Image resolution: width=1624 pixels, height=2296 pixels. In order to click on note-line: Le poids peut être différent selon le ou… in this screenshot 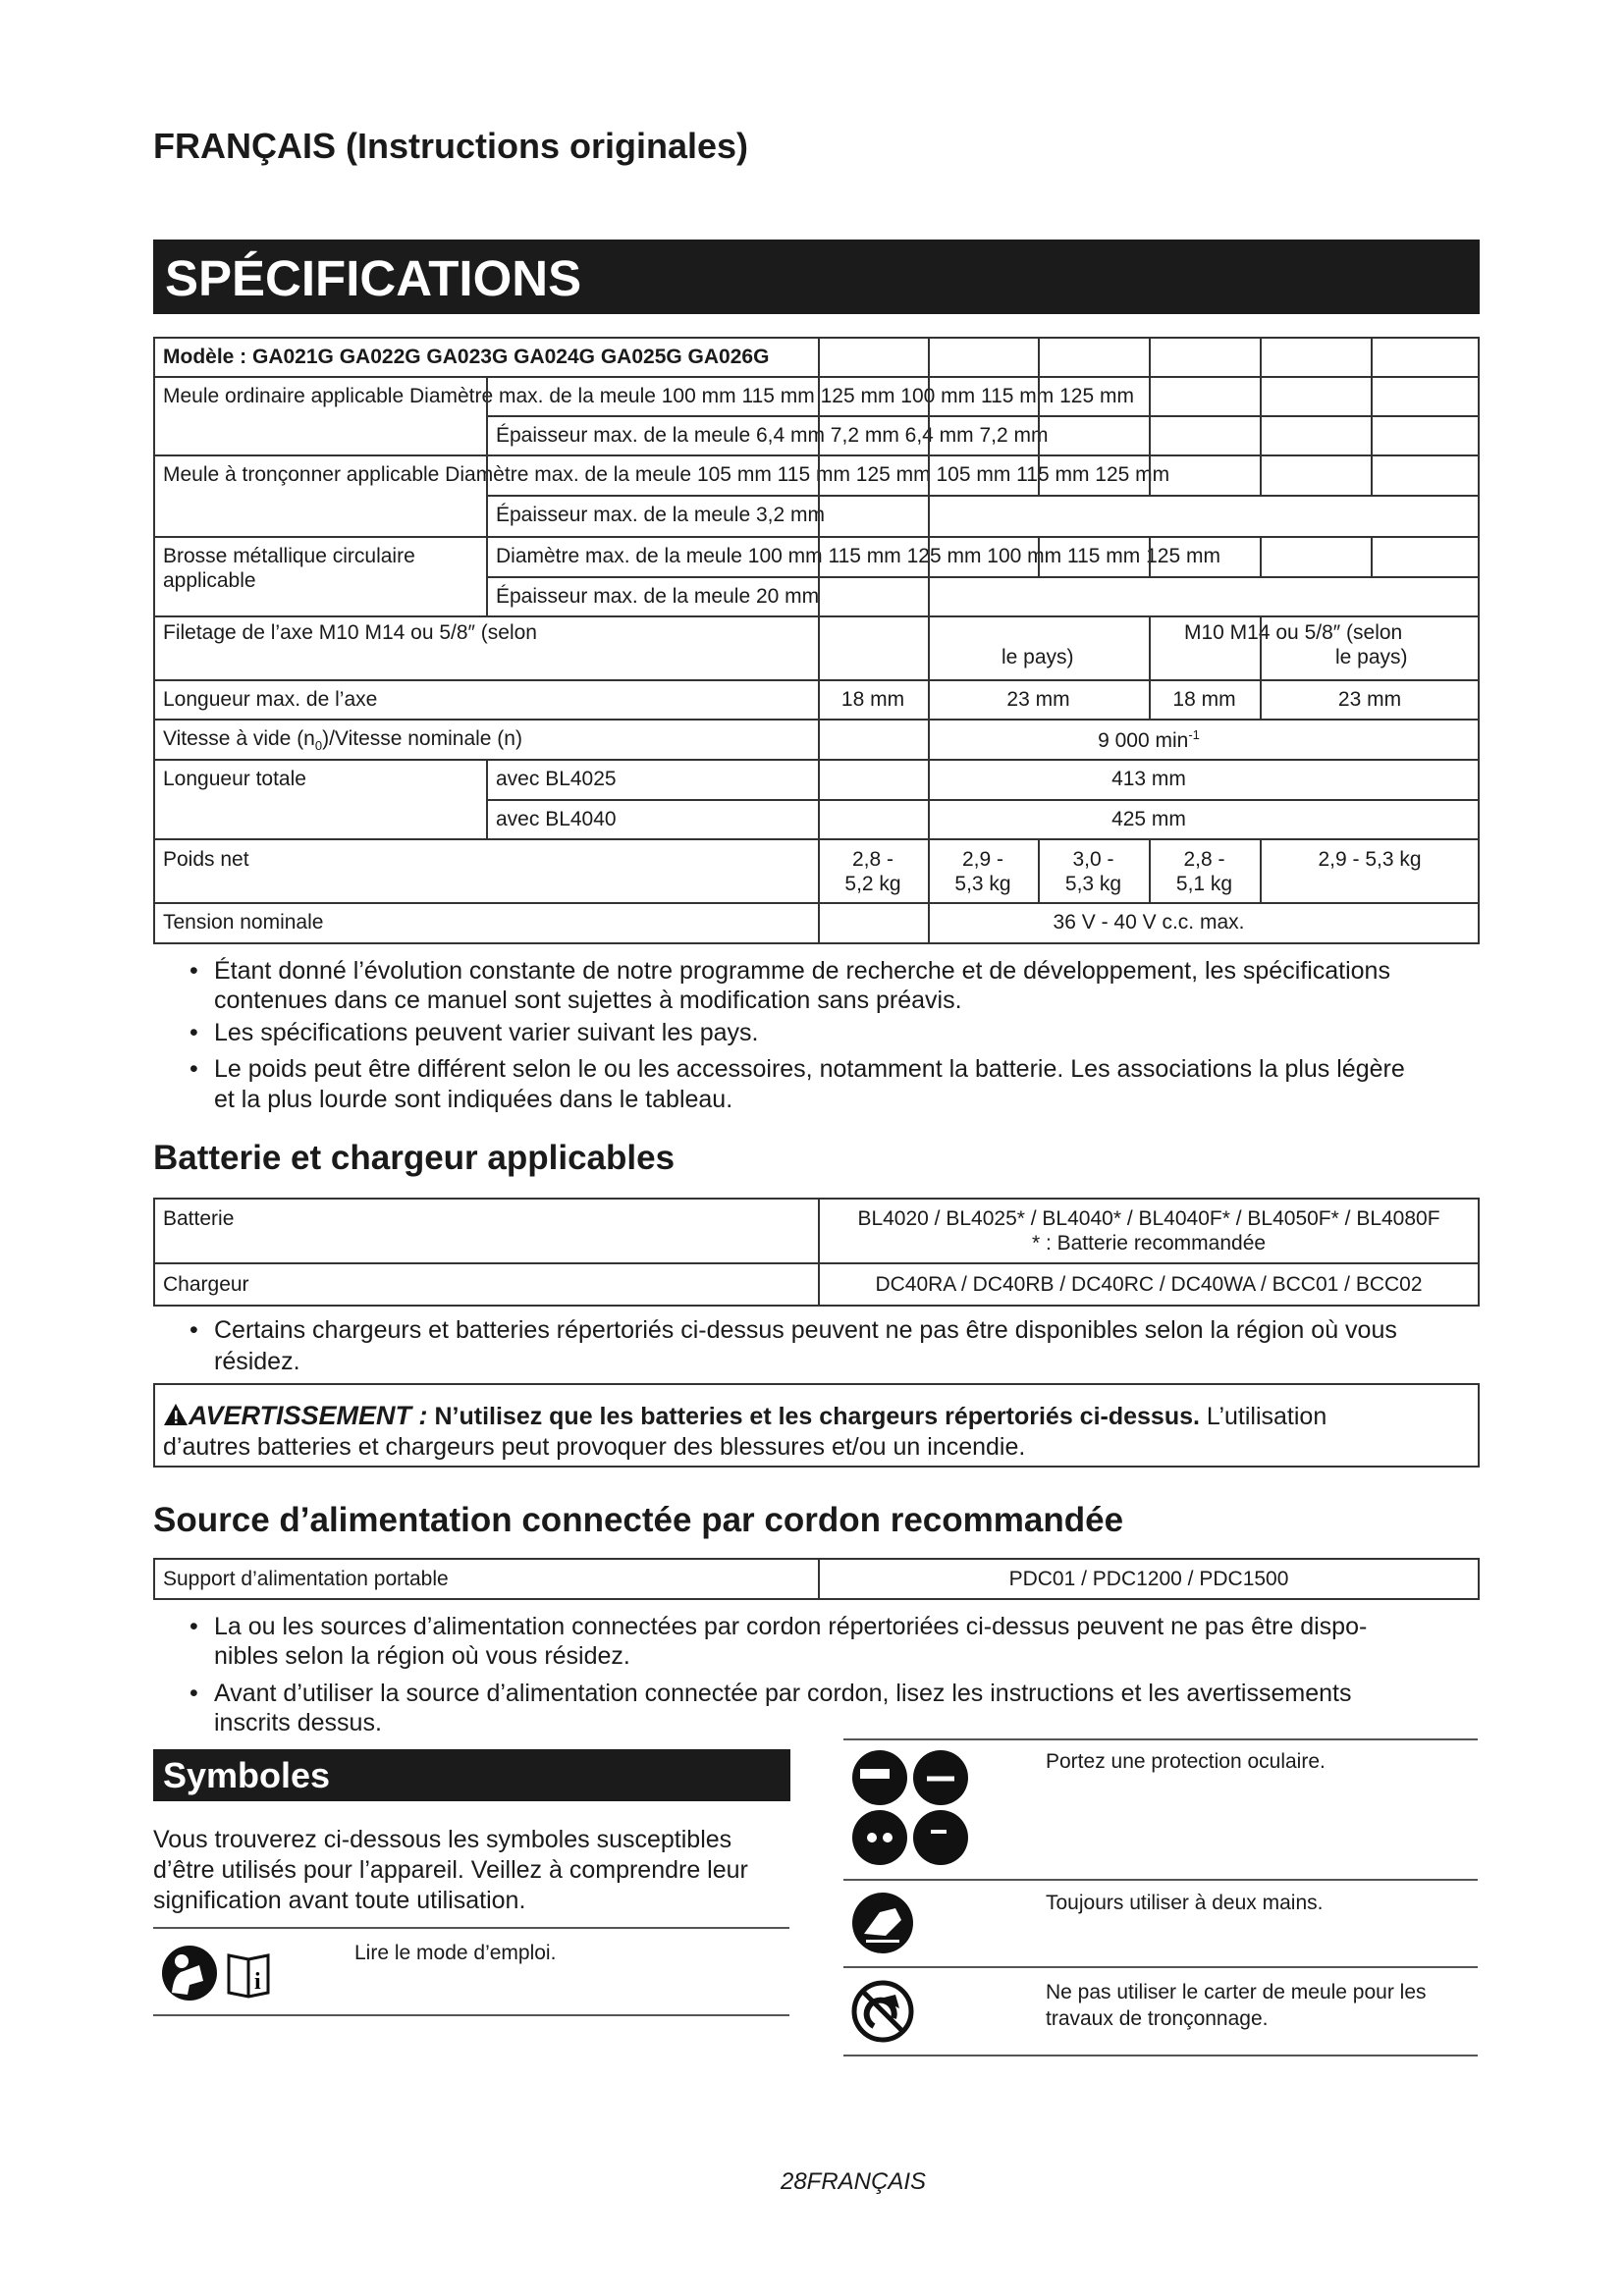, I will do `click(809, 1069)`.